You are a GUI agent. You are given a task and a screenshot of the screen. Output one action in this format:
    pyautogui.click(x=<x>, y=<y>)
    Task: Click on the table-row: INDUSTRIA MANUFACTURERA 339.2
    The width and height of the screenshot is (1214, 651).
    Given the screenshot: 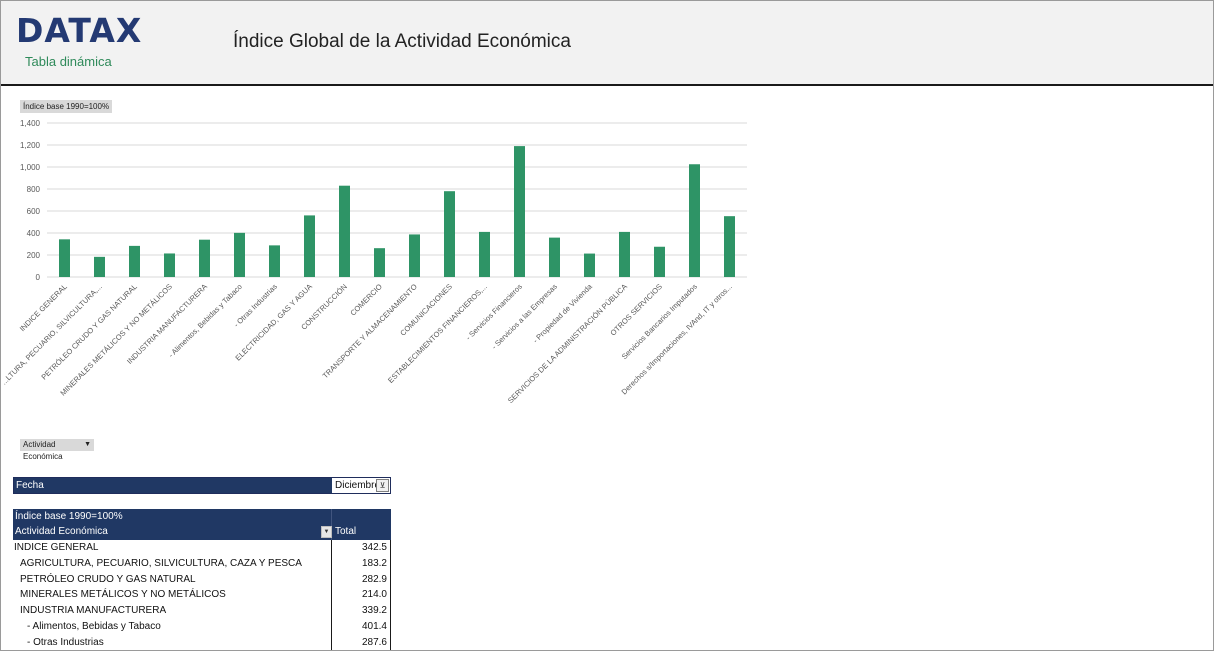 What is the action you would take?
    pyautogui.click(x=201, y=611)
    